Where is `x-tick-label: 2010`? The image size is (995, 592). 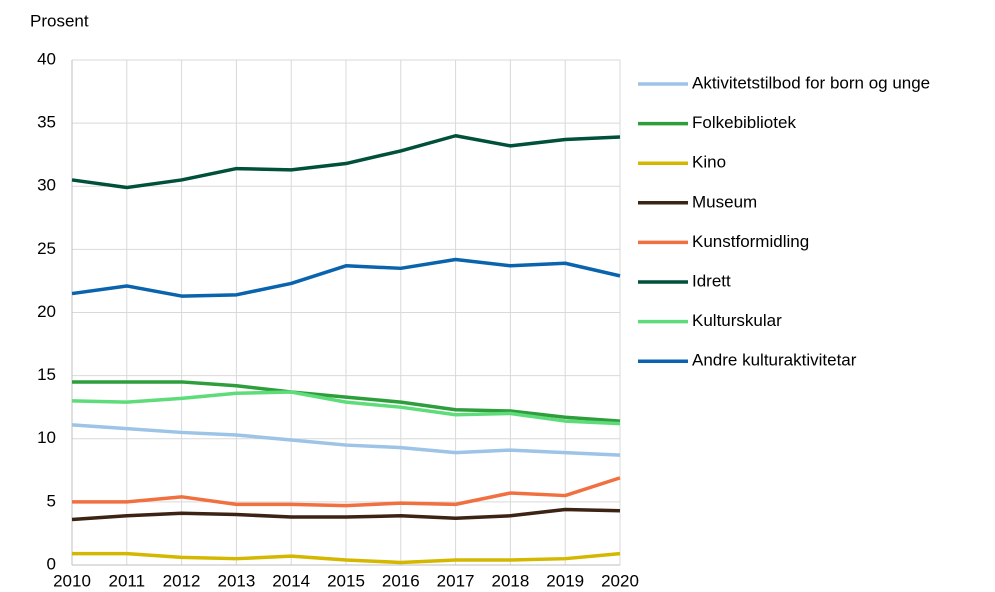 x-tick-label: 2010 is located at coordinates (72, 580).